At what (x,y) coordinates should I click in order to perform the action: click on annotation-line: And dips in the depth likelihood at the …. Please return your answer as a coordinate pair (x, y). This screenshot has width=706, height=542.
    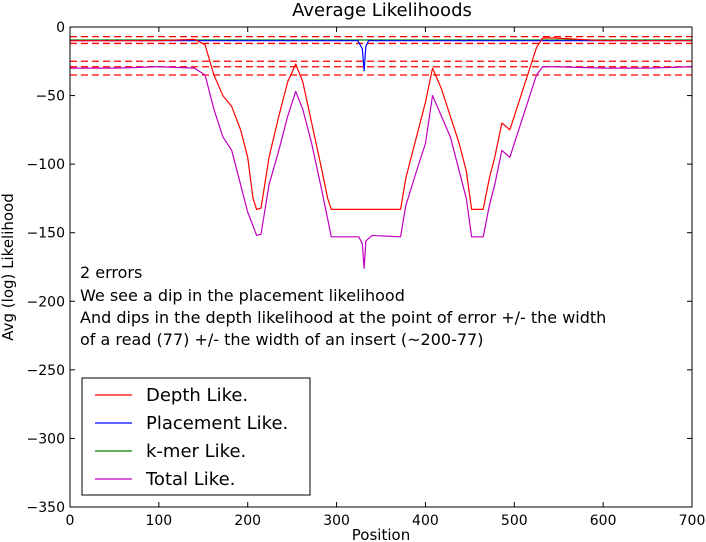
    Looking at the image, I should click on (343, 317).